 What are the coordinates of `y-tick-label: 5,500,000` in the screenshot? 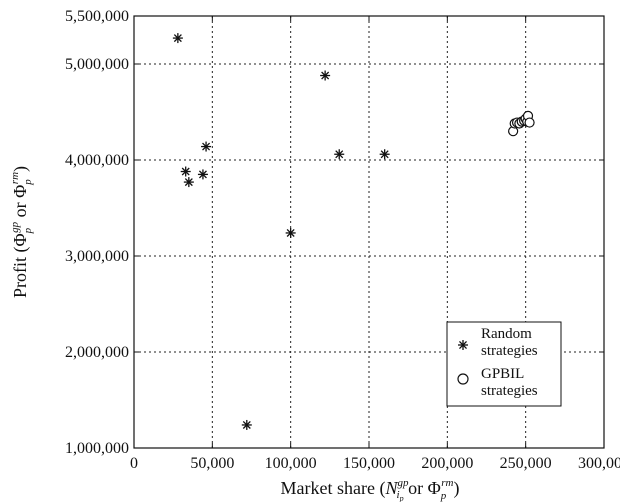 It's located at (97, 16).